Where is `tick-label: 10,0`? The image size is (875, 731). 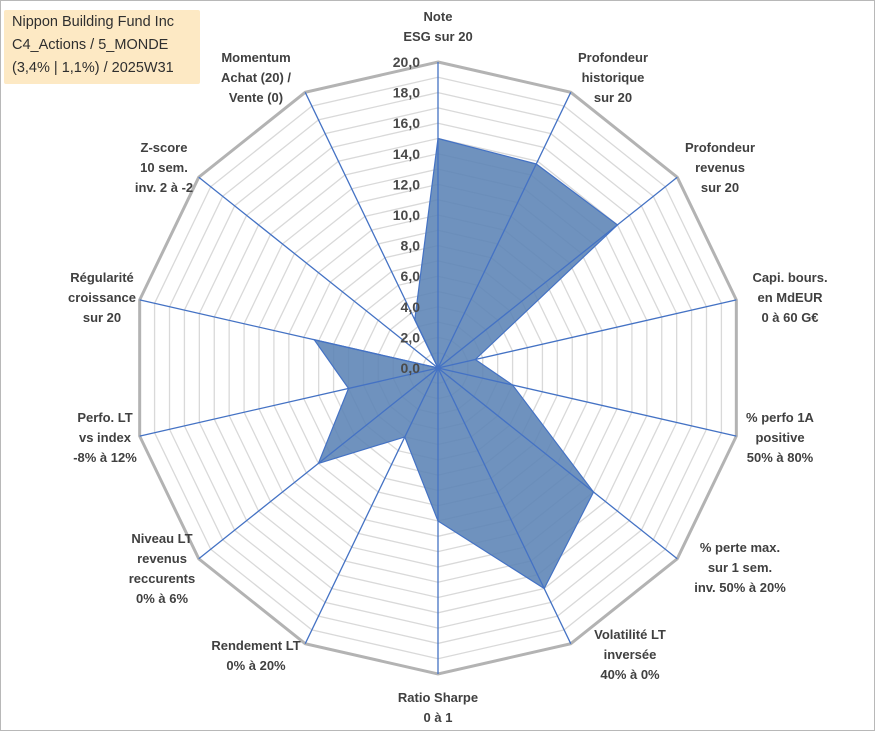 tick-label: 10,0 is located at coordinates (406, 215).